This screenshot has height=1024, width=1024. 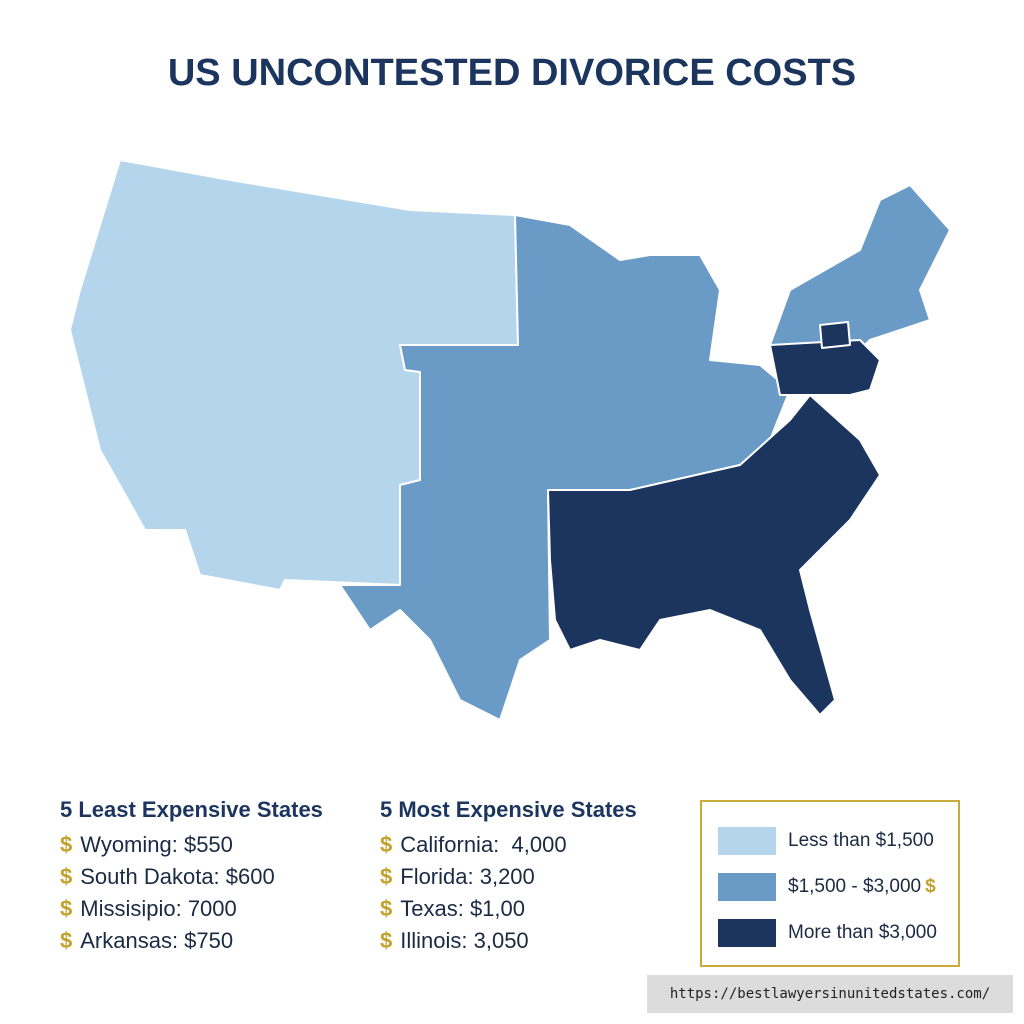 What do you see at coordinates (464, 940) in the screenshot?
I see `item-text: Illinois: 3,050` at bounding box center [464, 940].